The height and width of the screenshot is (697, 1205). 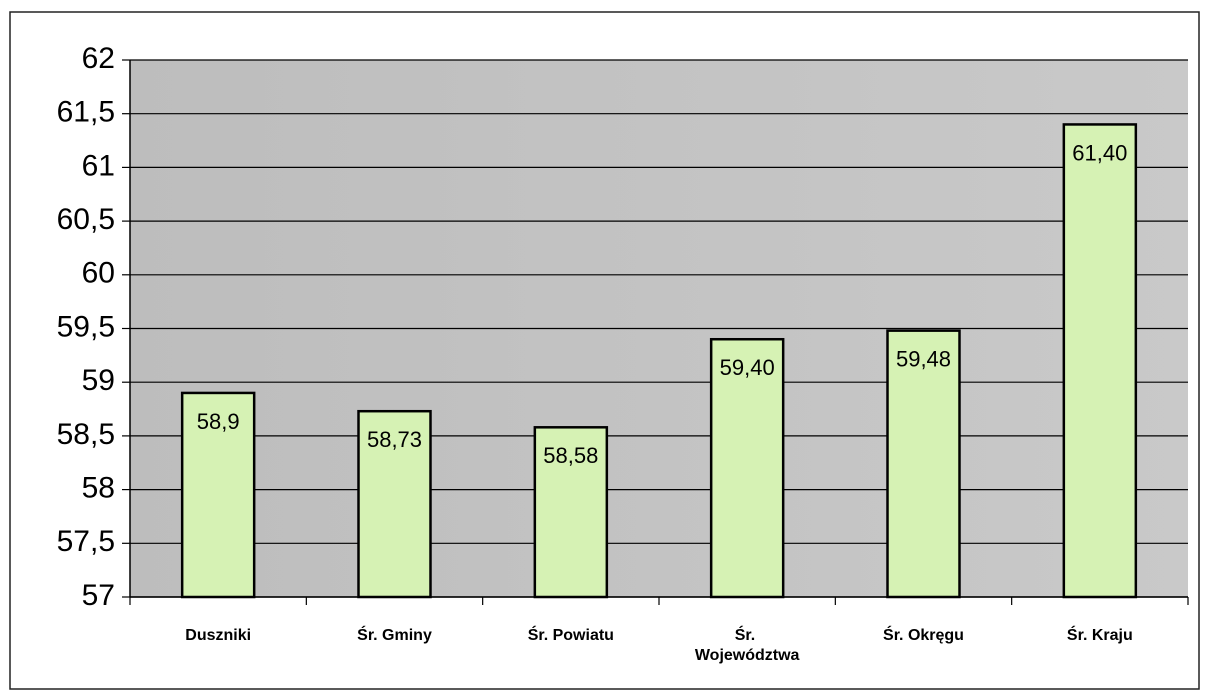 I want to click on data-label: 58,73, so click(x=394, y=439).